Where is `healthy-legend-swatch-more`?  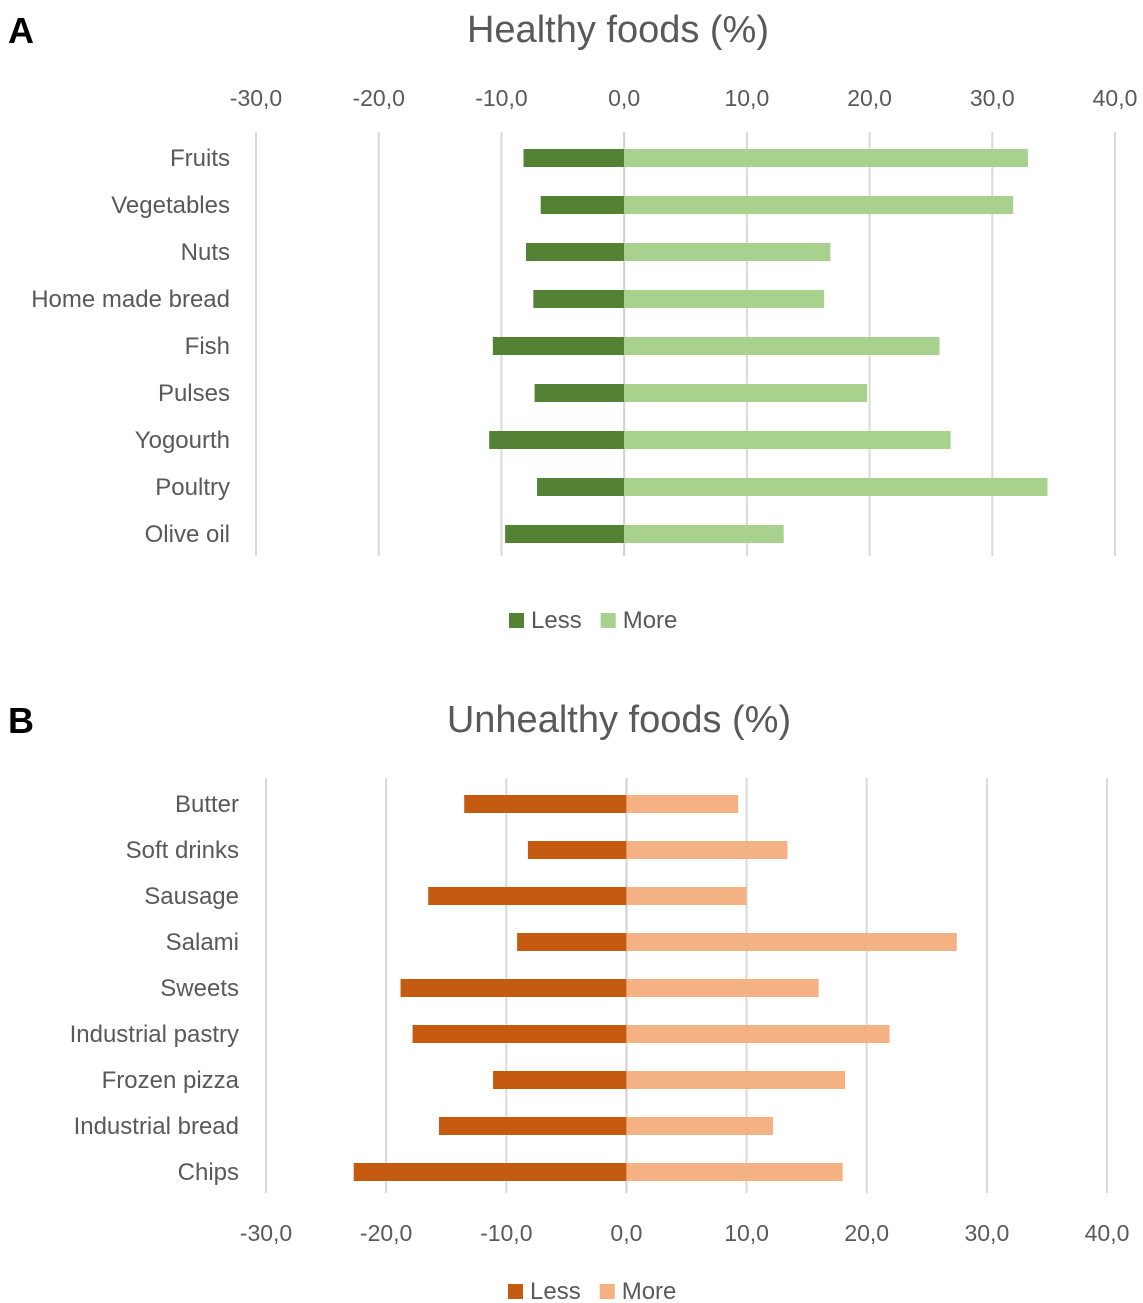 healthy-legend-swatch-more is located at coordinates (608, 620).